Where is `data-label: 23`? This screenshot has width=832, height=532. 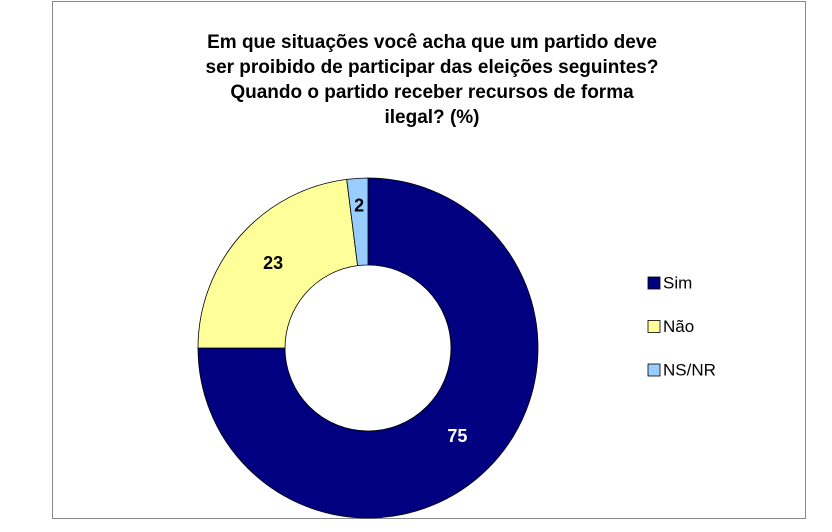
data-label: 23 is located at coordinates (273, 263).